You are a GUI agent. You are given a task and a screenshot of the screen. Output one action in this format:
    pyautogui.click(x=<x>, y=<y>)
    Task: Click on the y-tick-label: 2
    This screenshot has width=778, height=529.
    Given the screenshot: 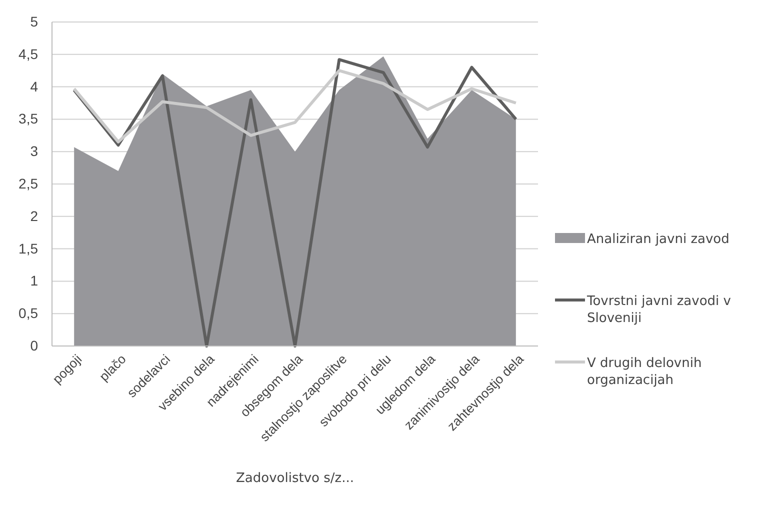 What is the action you would take?
    pyautogui.click(x=34, y=216)
    